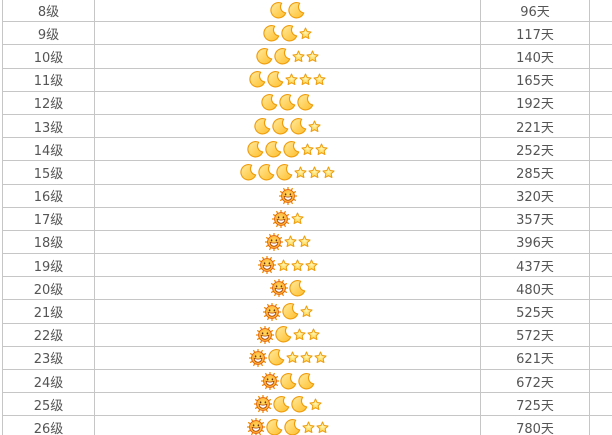 This screenshot has height=435, width=612. Describe the element at coordinates (48, 56) in the screenshot. I see `level-cell: 10级` at that location.